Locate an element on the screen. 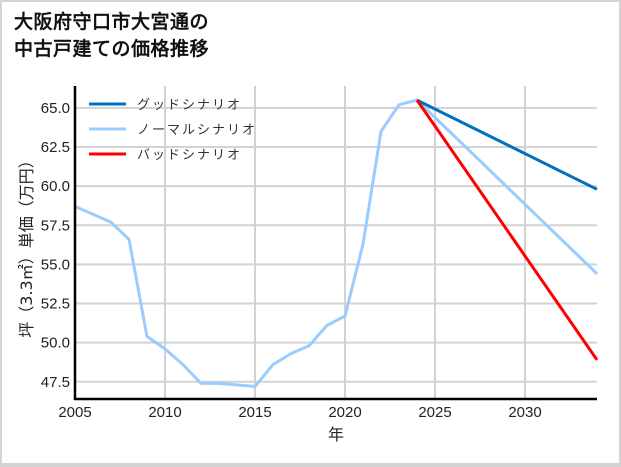 The height and width of the screenshot is (467, 621). chart-title-line-1: 大阪府守口市大宮通の is located at coordinates (112, 22).